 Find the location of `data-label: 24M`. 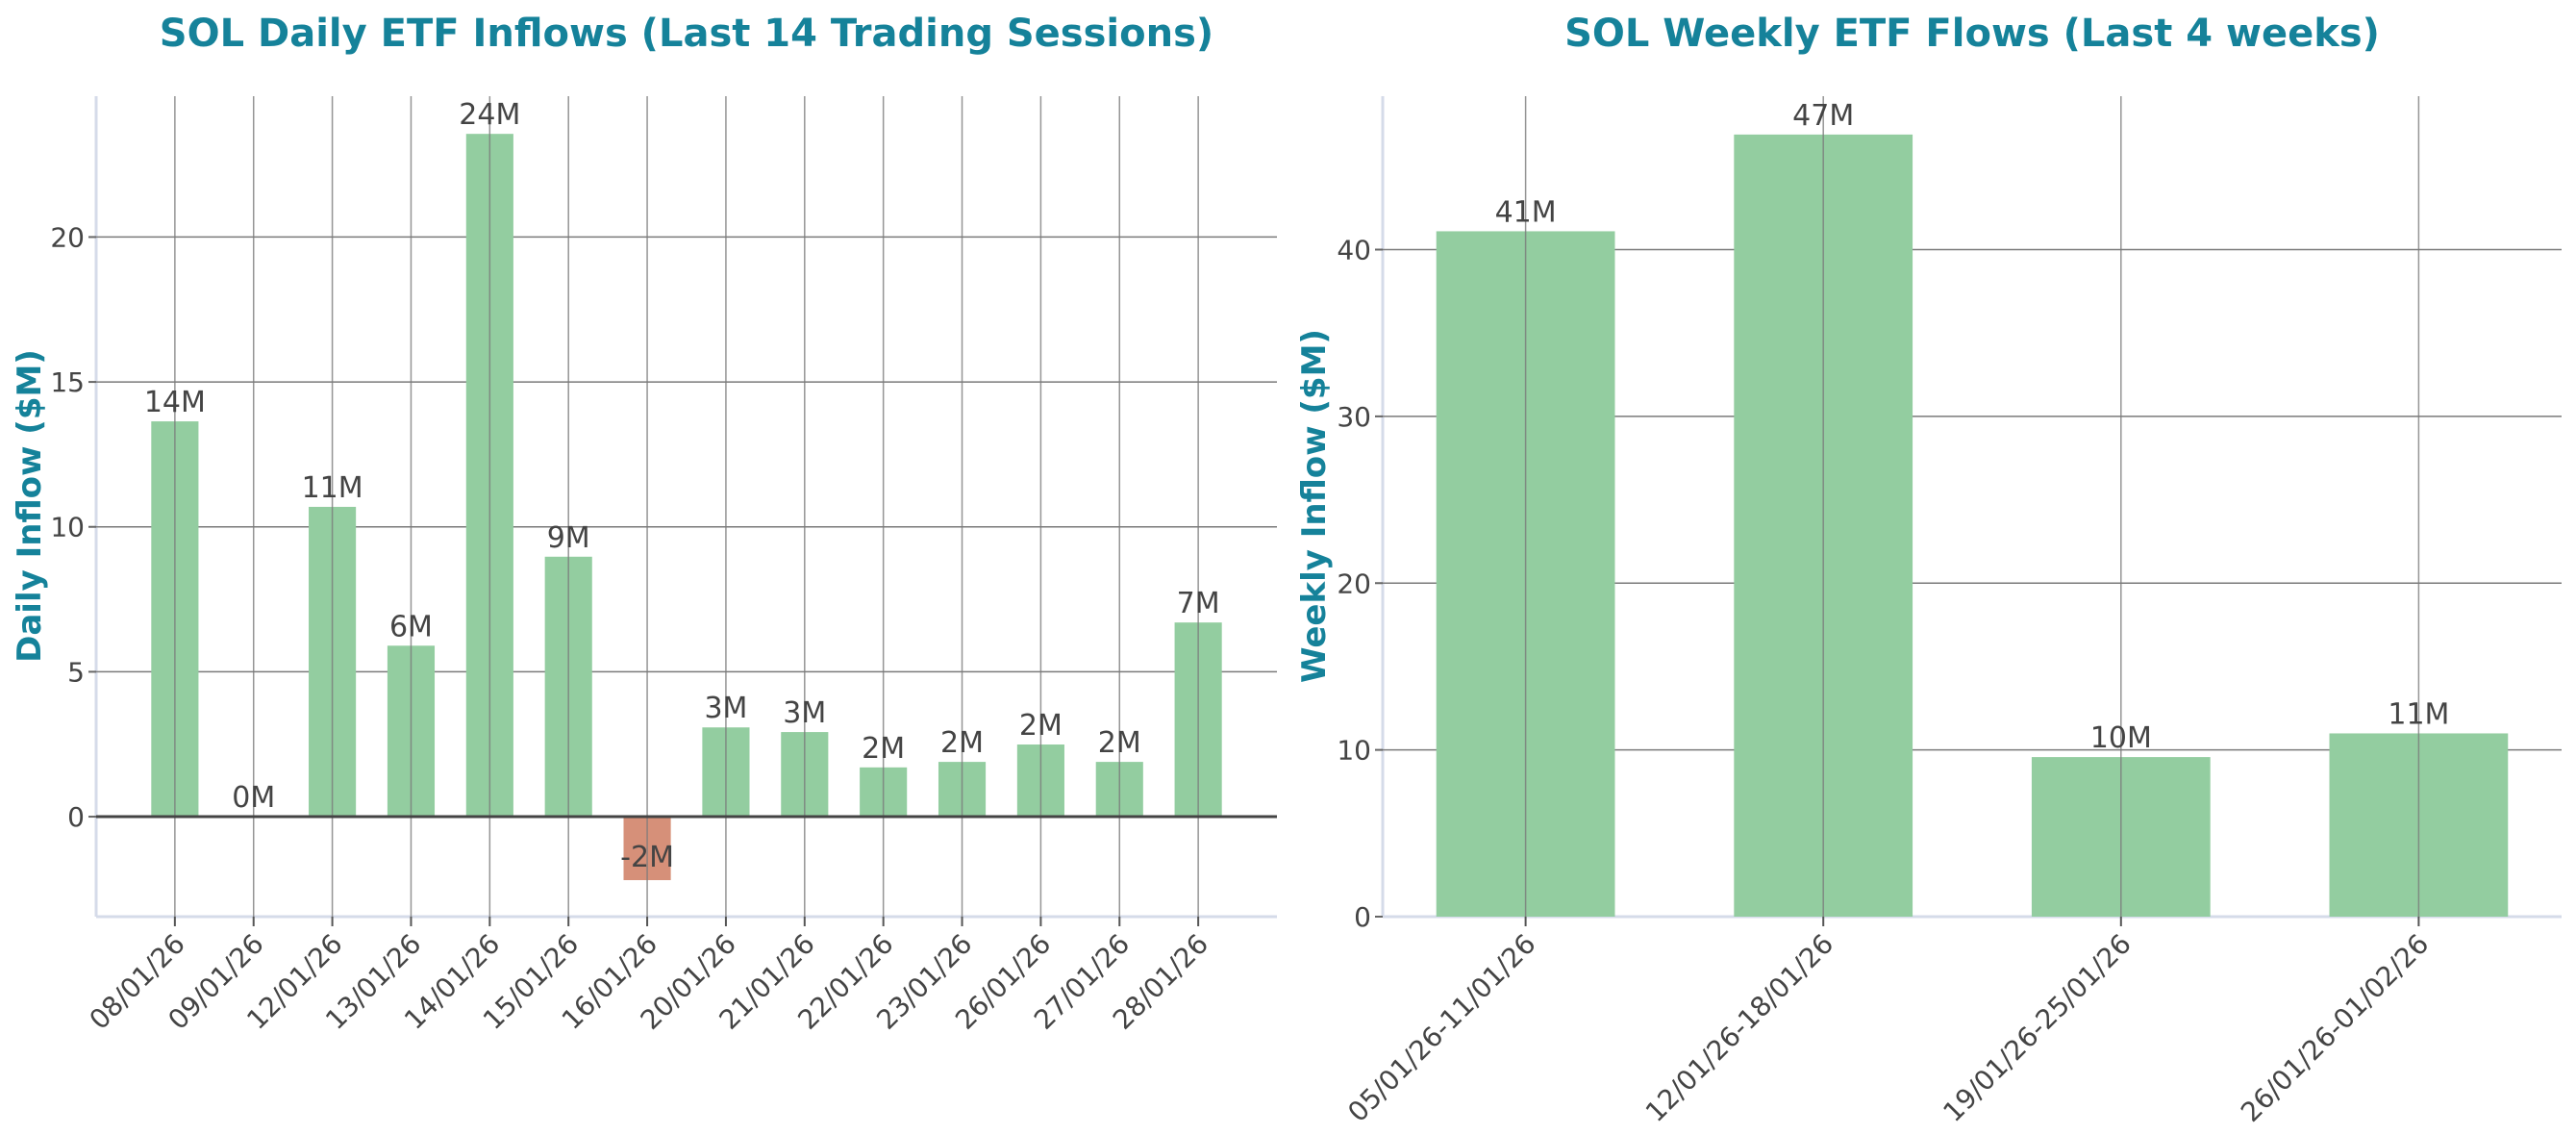

data-label: 24M is located at coordinates (489, 115).